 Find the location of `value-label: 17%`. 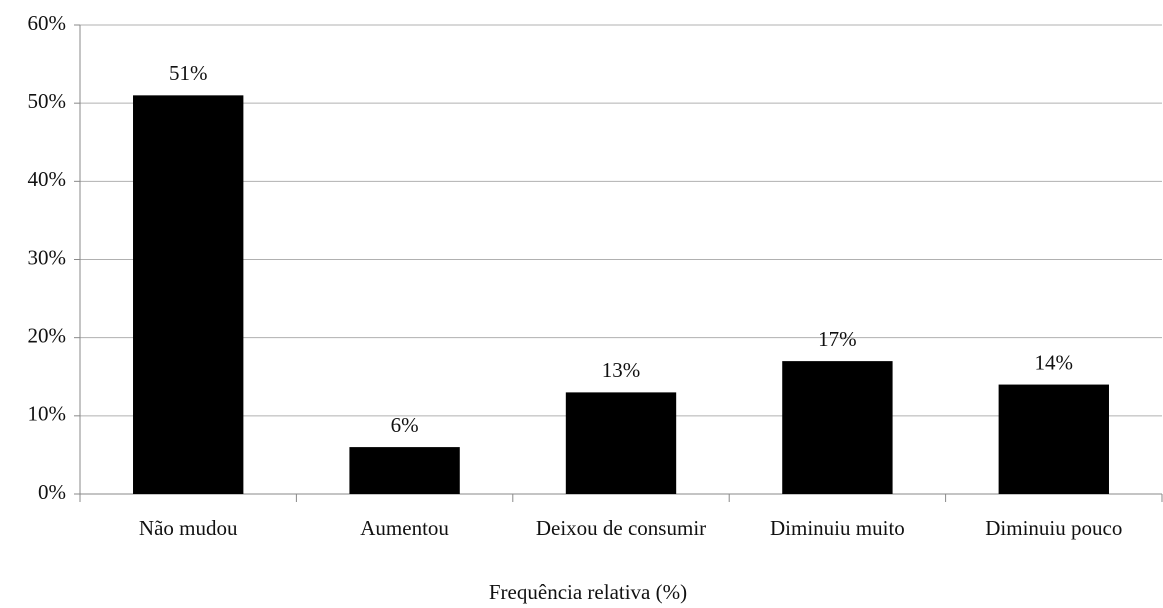

value-label: 17% is located at coordinates (837, 339).